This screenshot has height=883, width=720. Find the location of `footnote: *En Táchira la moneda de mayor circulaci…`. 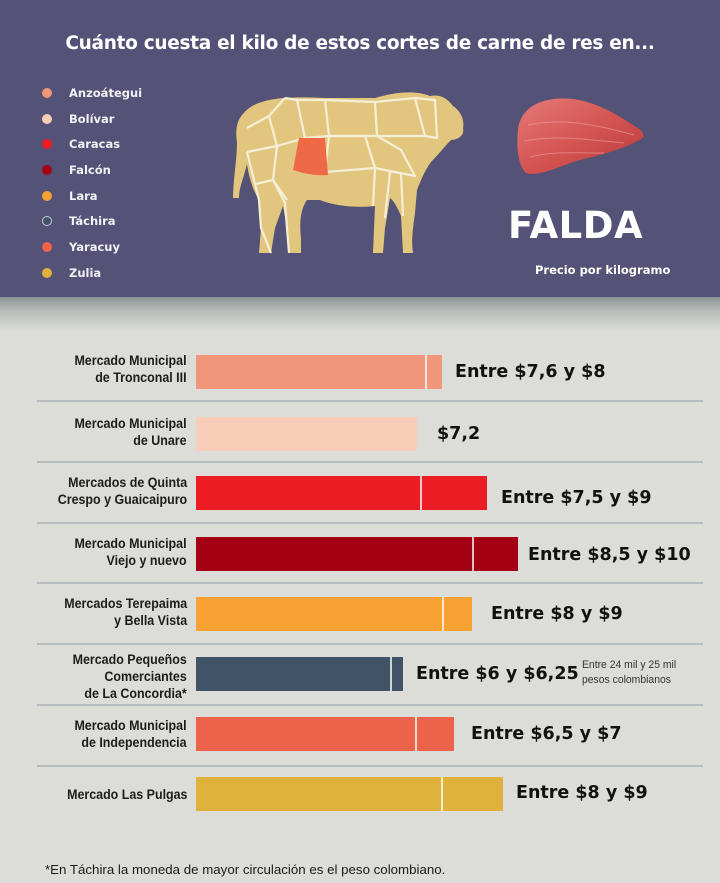

footnote: *En Táchira la moneda de mayor circulaci… is located at coordinates (245, 869).